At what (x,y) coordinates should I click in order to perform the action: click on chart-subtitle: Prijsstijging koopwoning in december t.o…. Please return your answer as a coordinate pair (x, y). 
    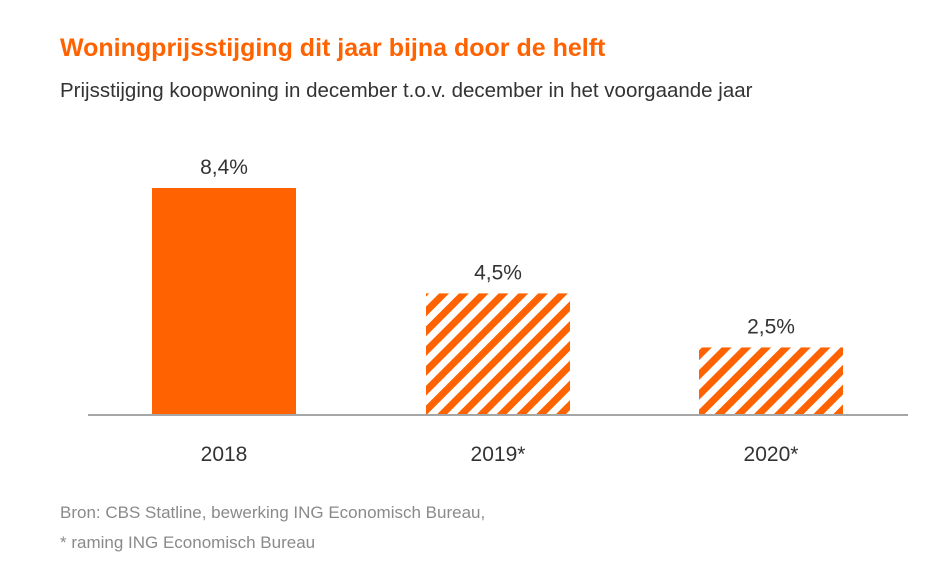
    Looking at the image, I should click on (406, 90).